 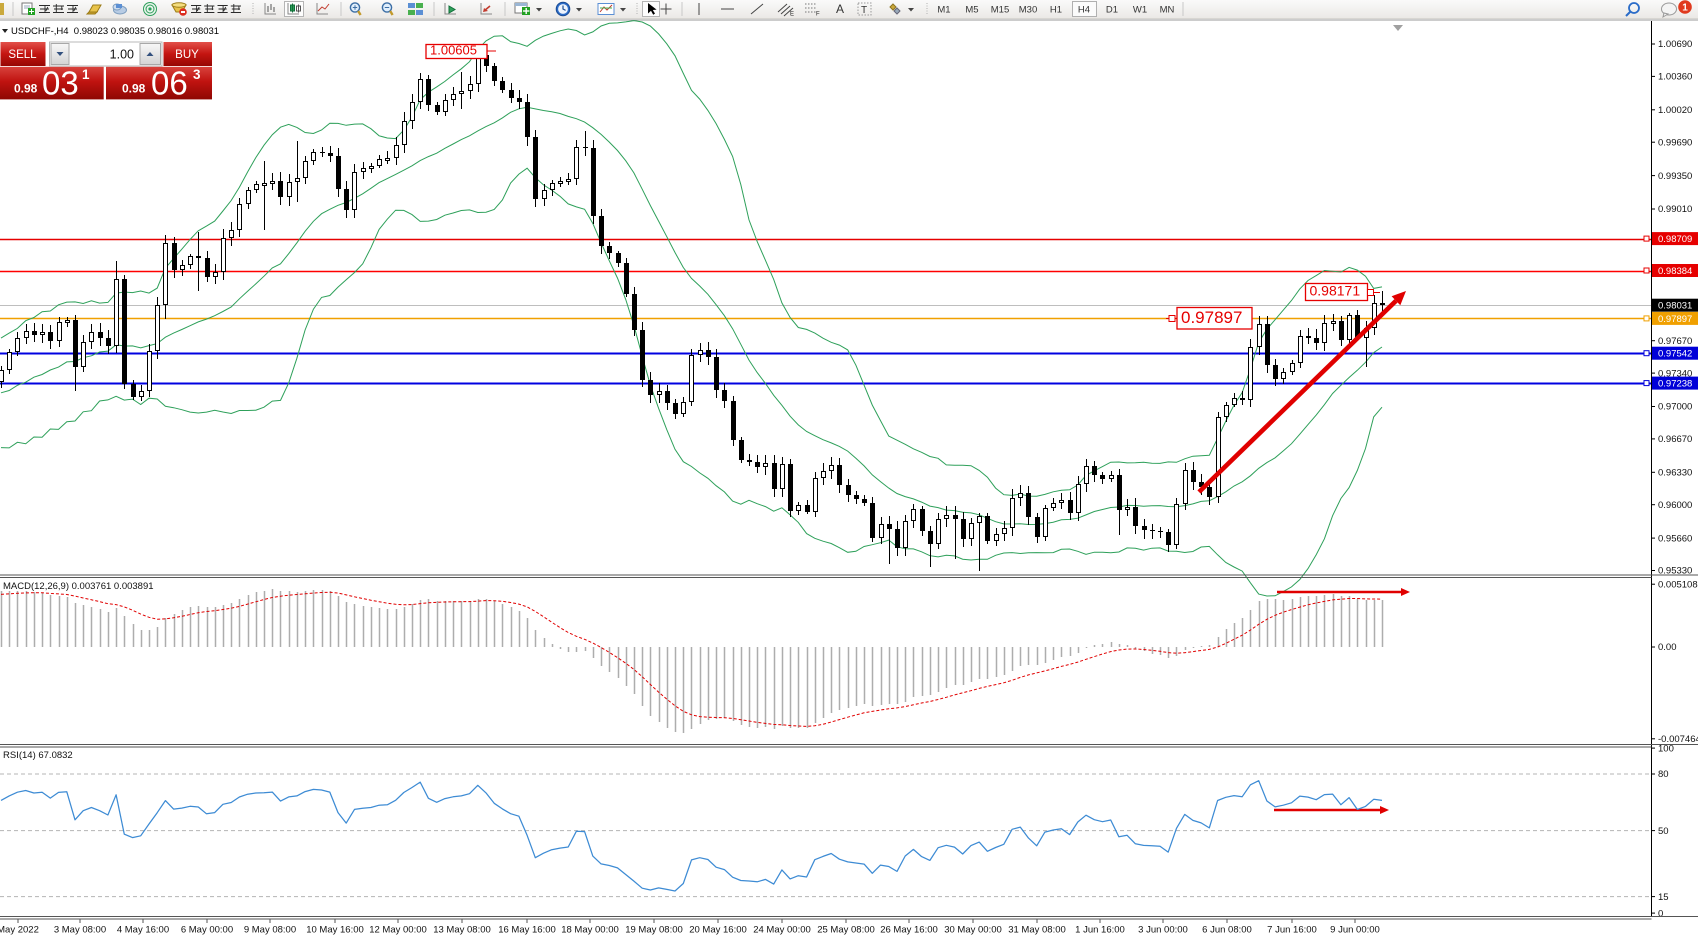 I want to click on svg-text: E, so click(x=792, y=15).